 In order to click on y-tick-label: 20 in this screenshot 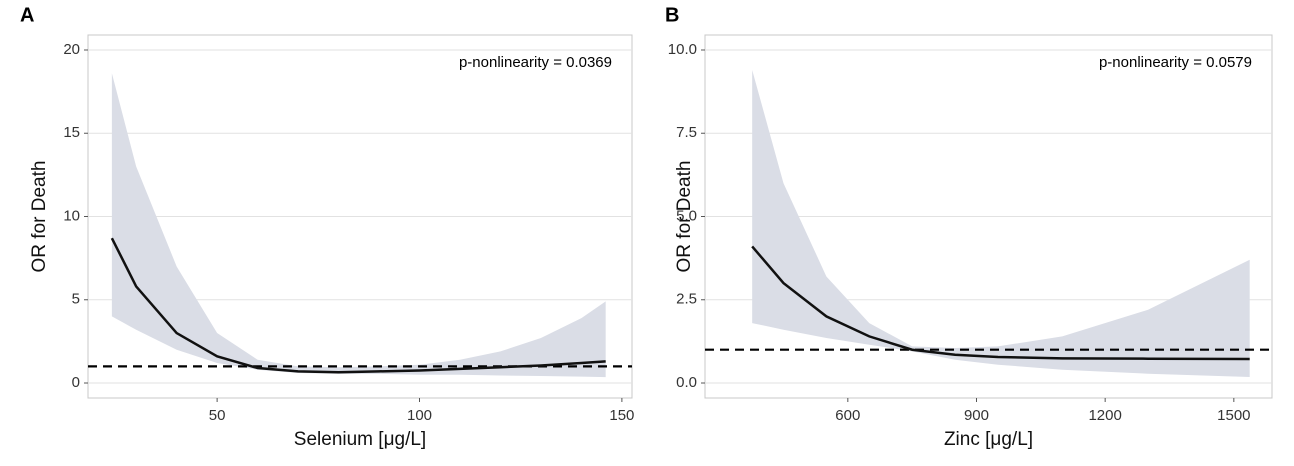, I will do `click(71, 49)`.